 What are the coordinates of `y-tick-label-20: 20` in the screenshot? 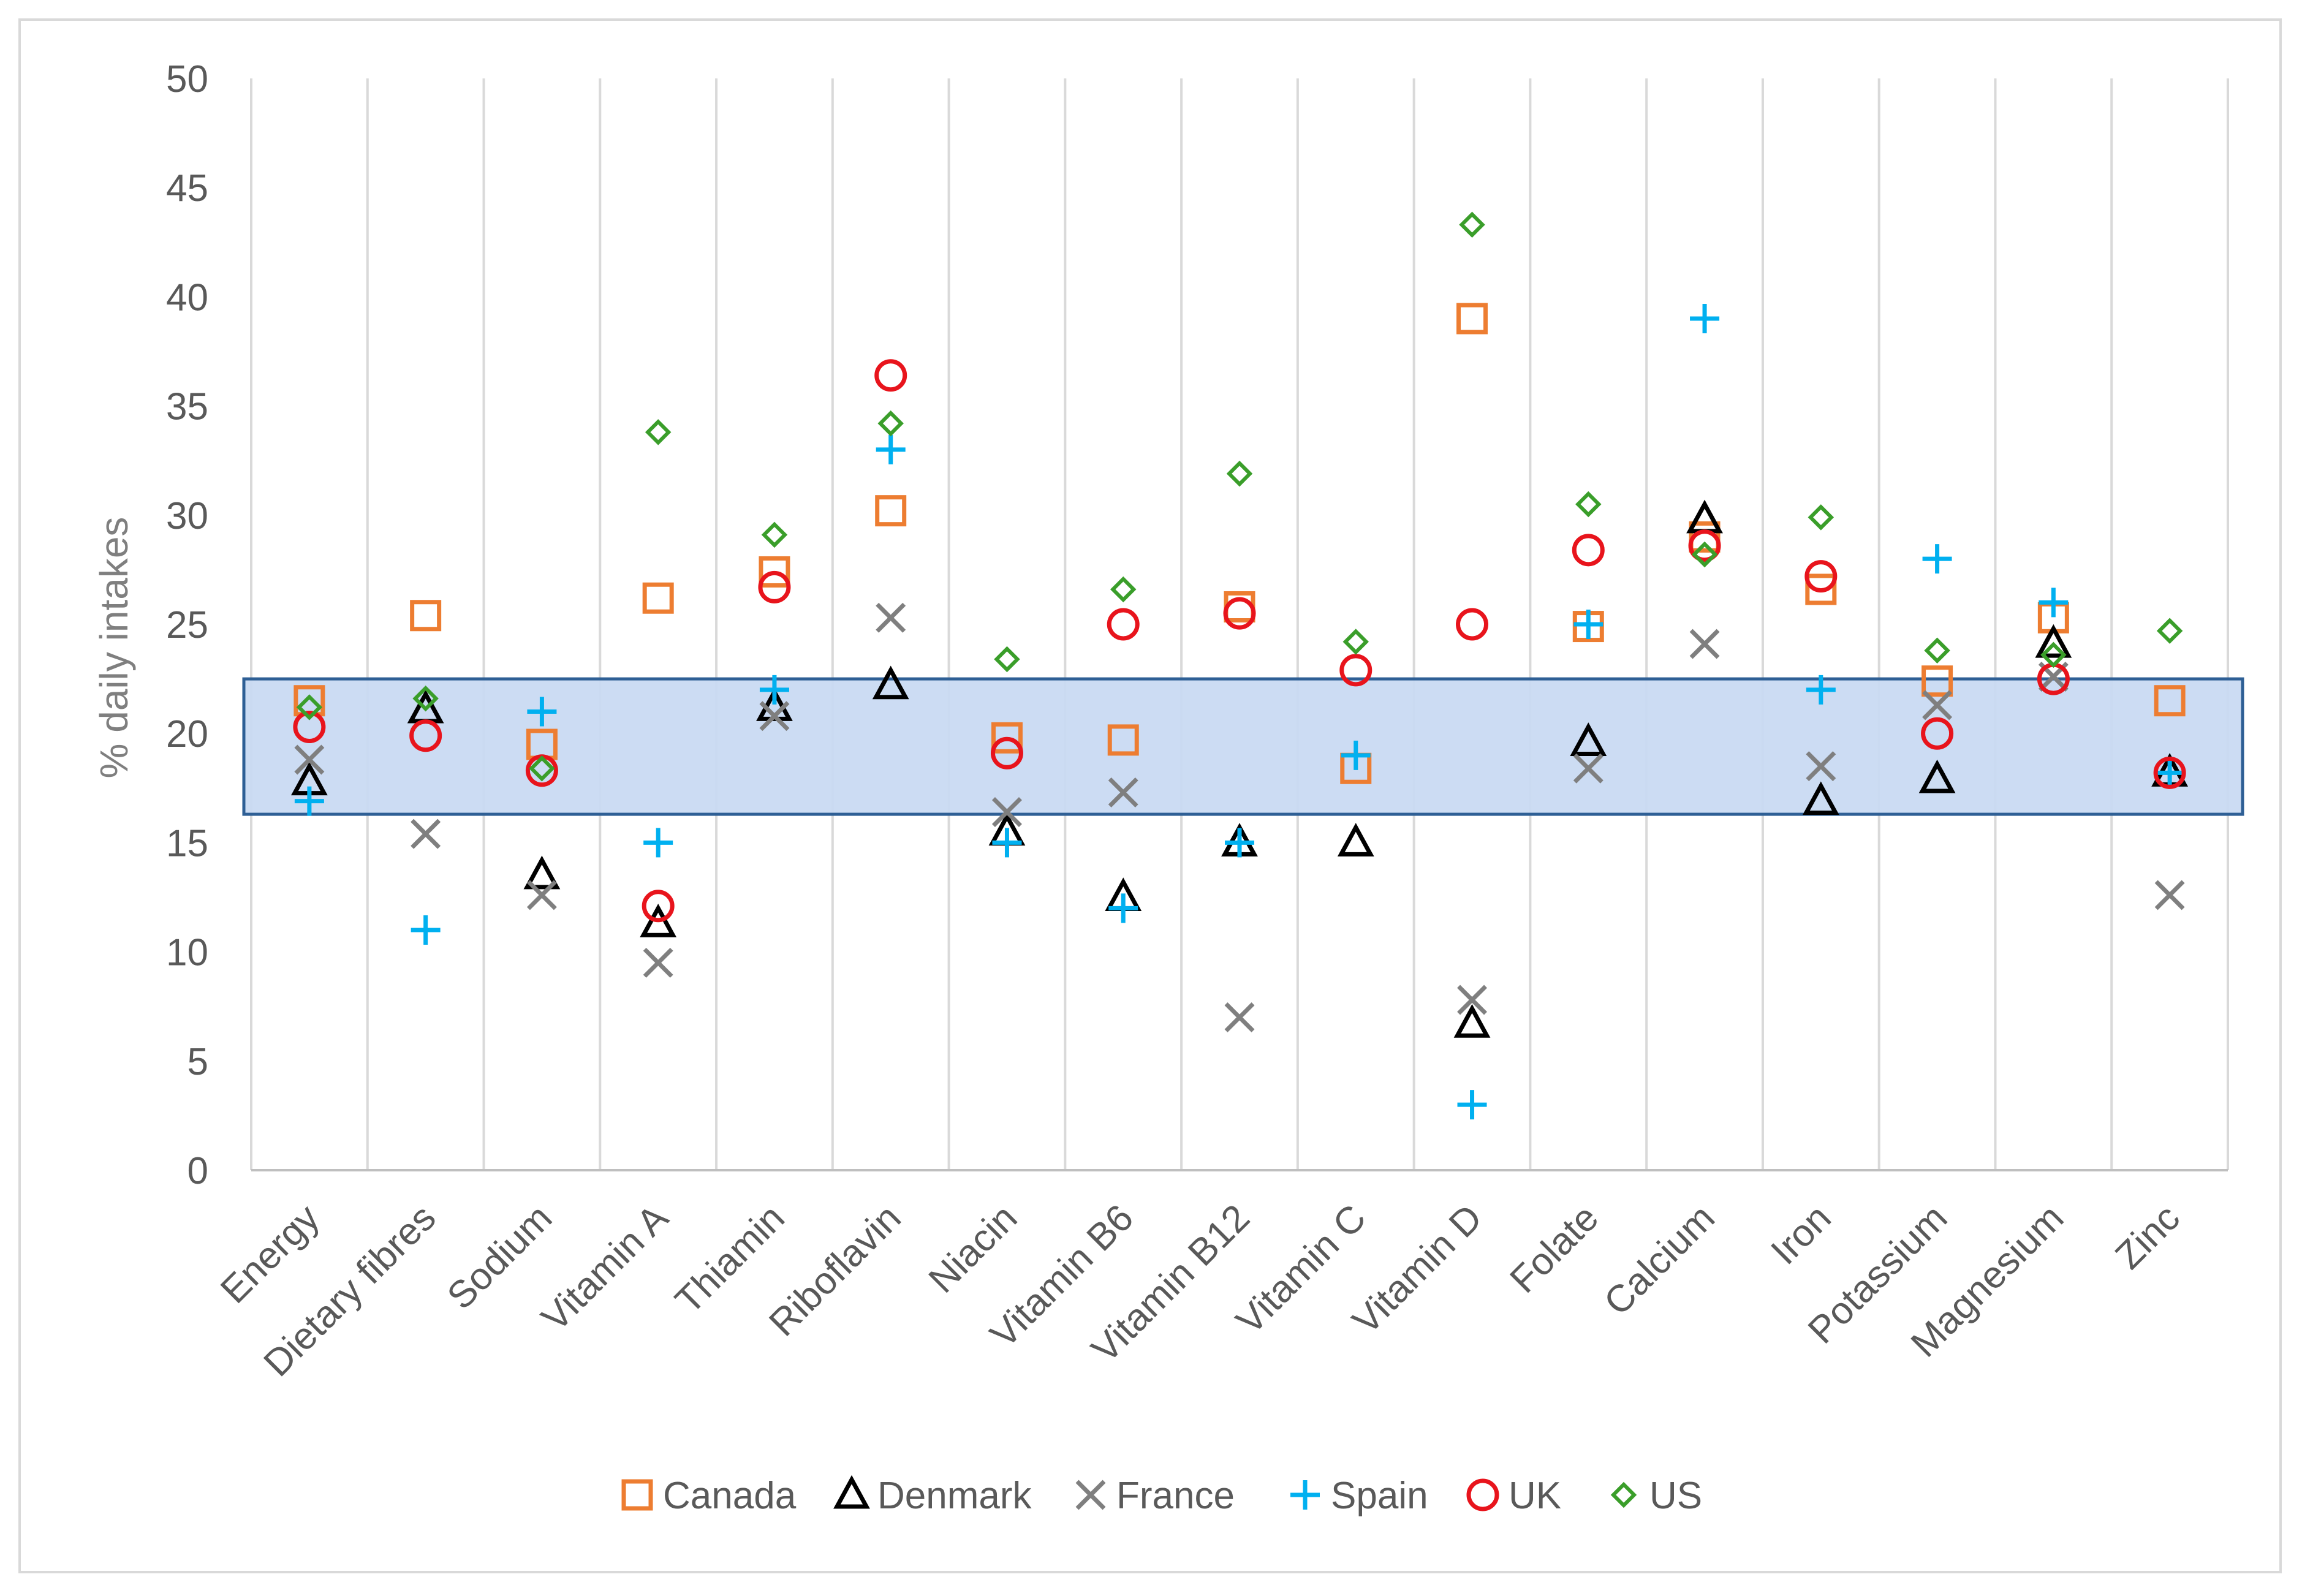 It's located at (187, 734).